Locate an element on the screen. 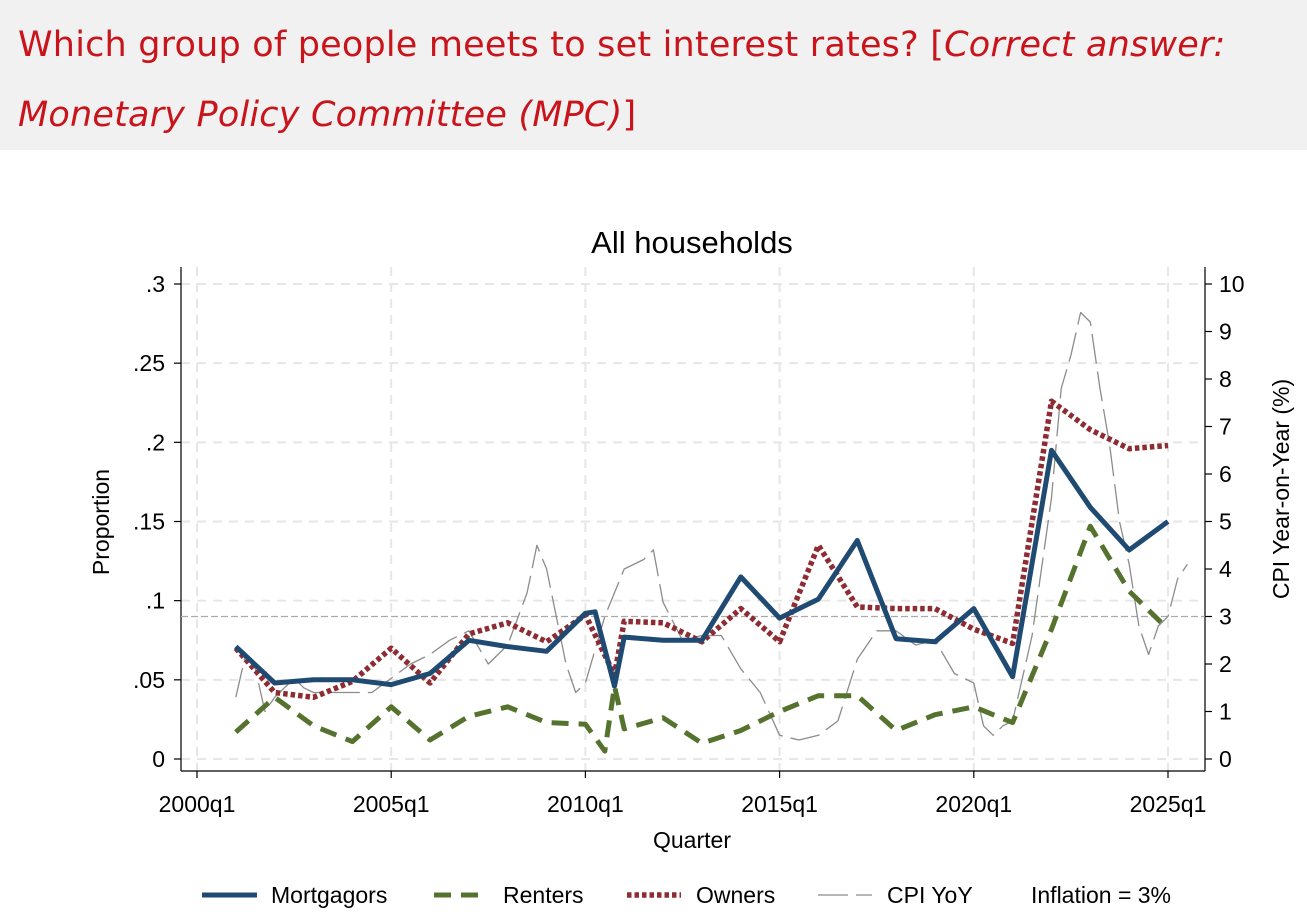  y-right-tick-label: 3 is located at coordinates (1225, 617).